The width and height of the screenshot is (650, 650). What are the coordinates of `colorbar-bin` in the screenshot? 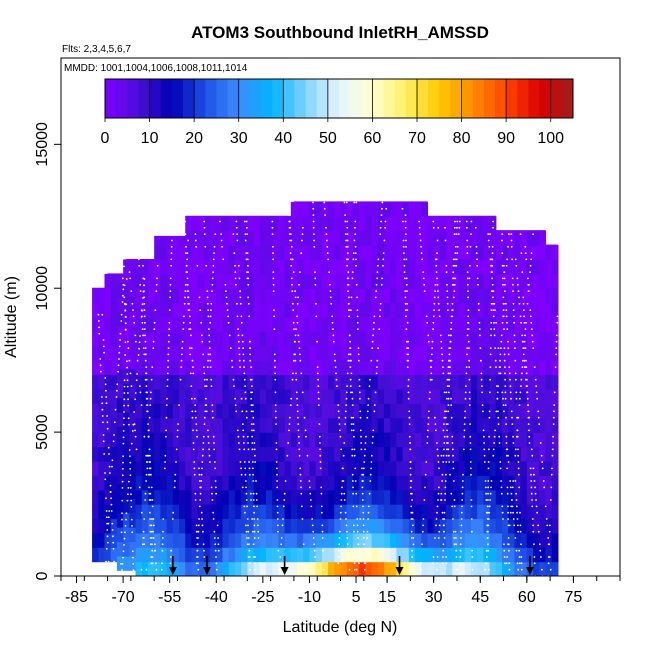 It's located at (122, 98).